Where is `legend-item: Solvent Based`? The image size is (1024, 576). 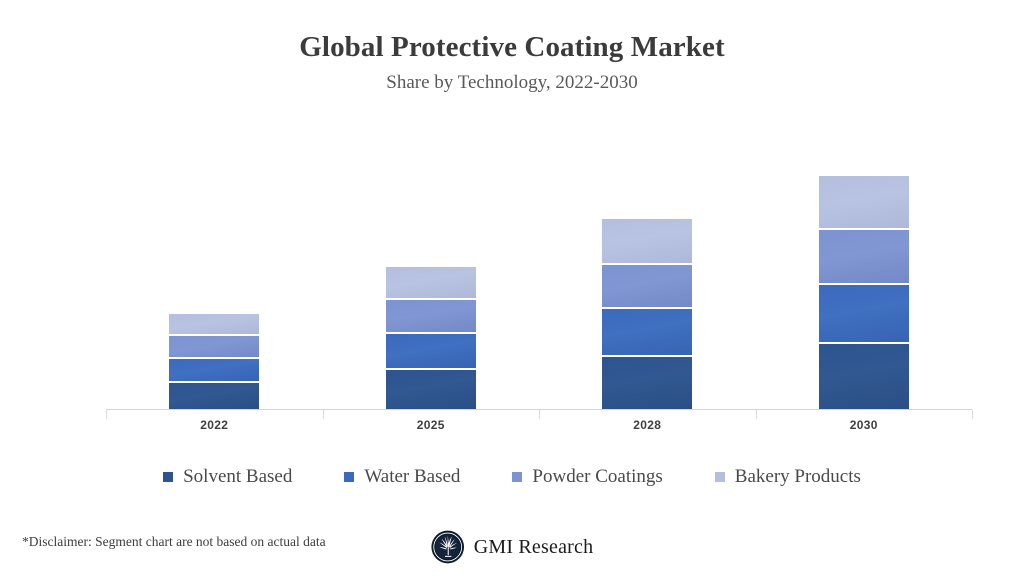 legend-item: Solvent Based is located at coordinates (227, 477).